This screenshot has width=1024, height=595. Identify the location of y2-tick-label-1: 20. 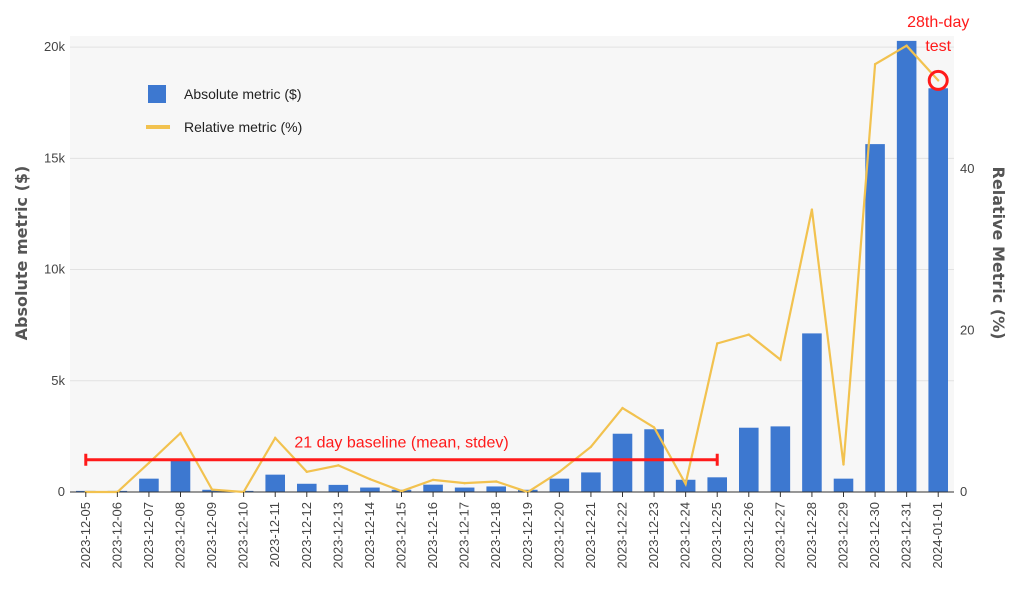
(967, 330).